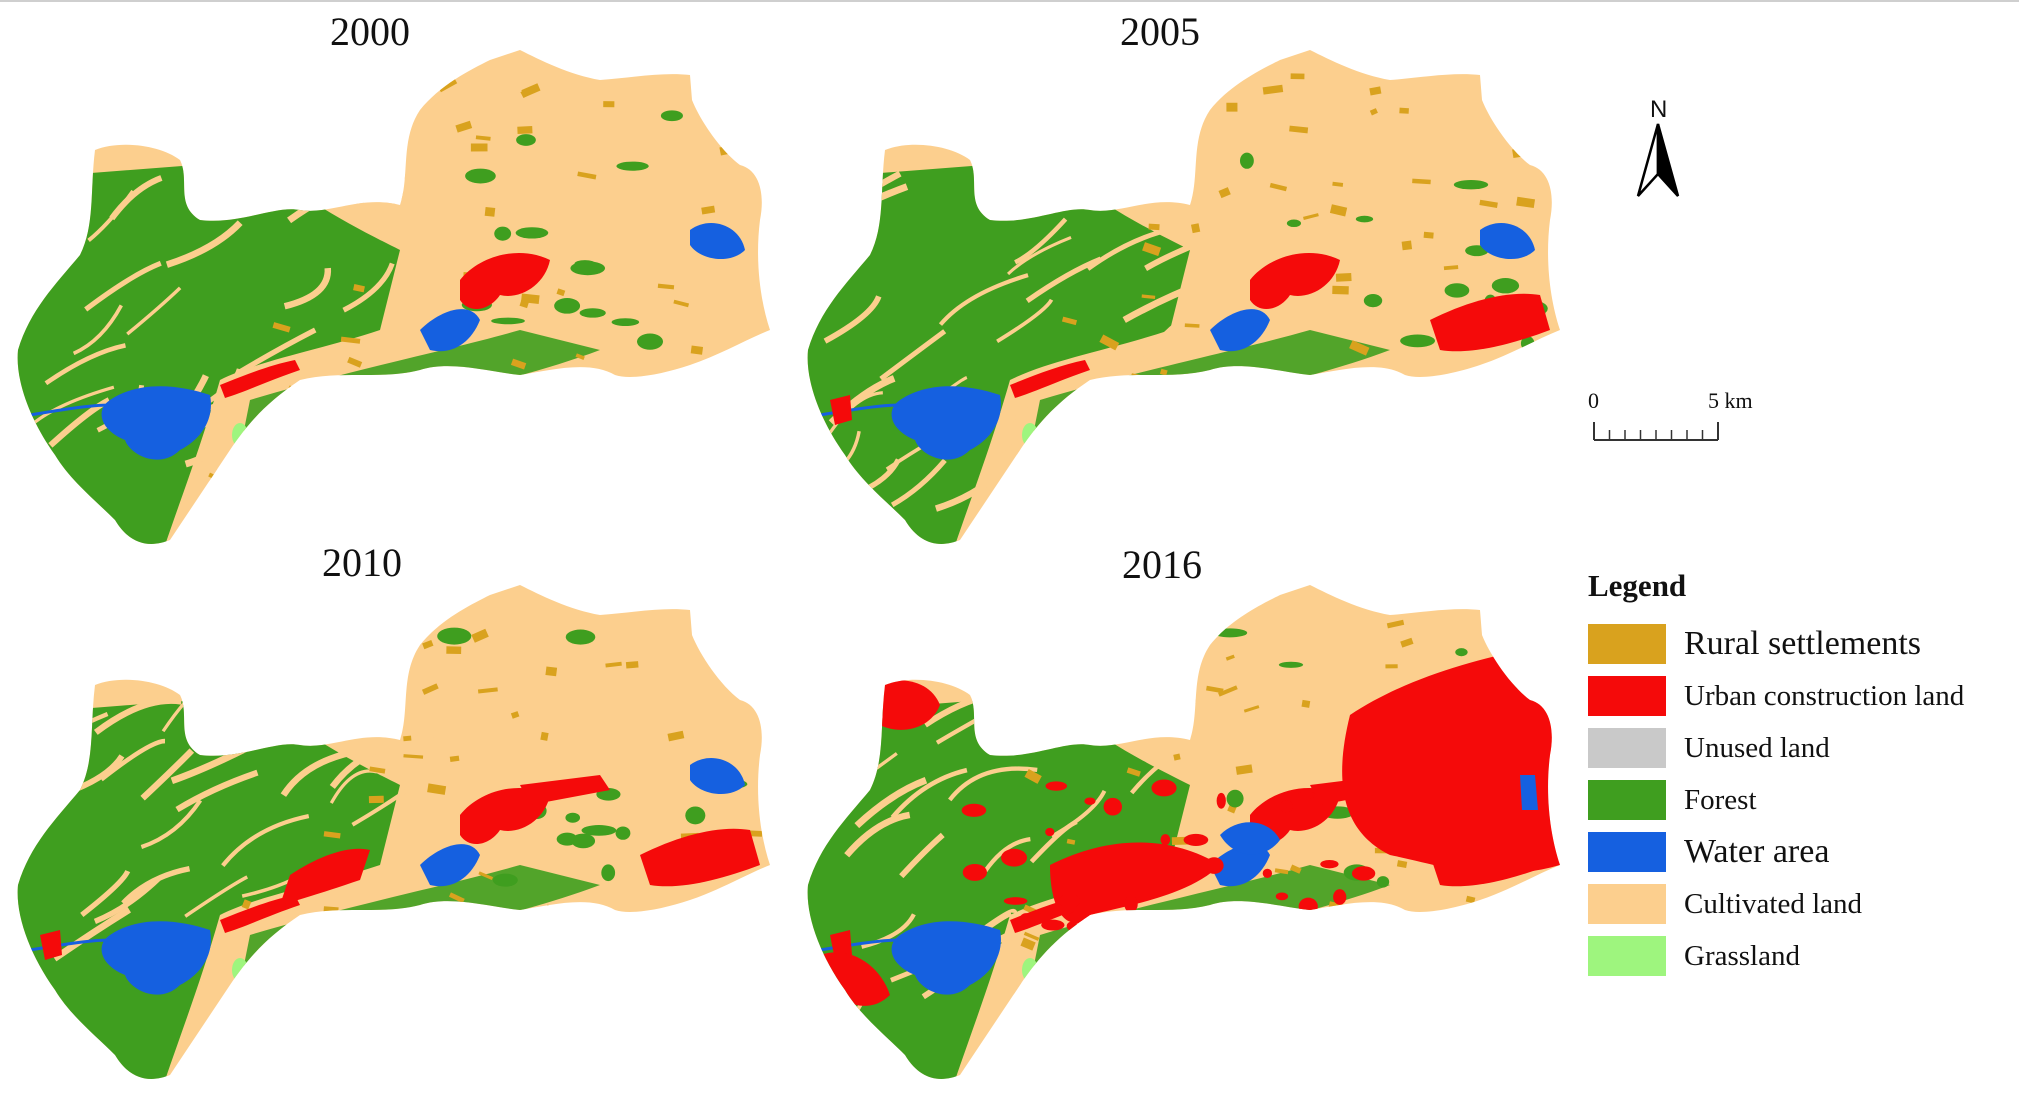  I want to click on legend-item-rural-settlements: Rural settlements, so click(1776, 644).